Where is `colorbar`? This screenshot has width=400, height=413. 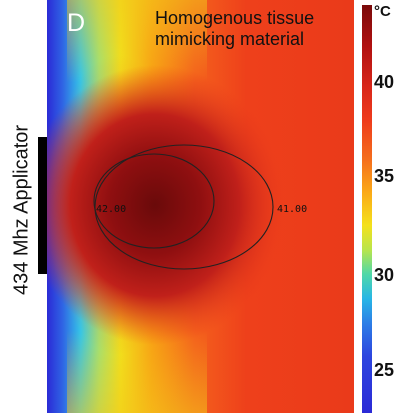 colorbar is located at coordinates (367, 209).